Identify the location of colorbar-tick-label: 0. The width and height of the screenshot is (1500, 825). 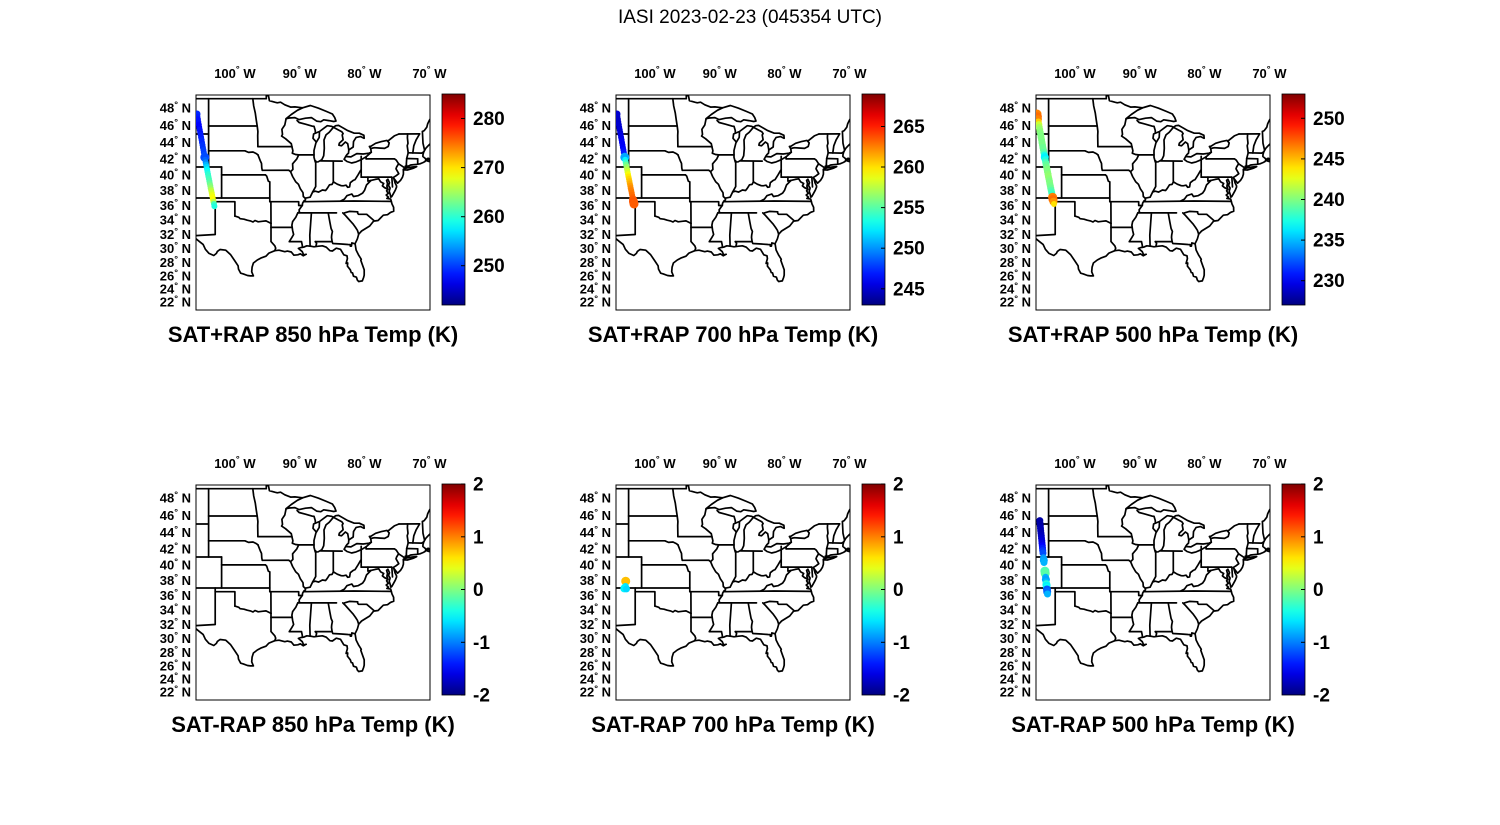
(898, 590).